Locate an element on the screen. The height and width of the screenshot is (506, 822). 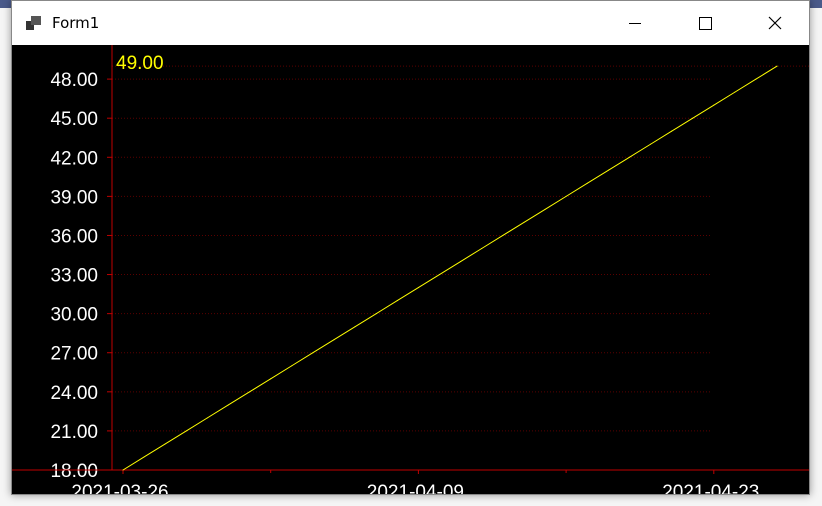
y-tick-label: 45.00 is located at coordinates (74, 119).